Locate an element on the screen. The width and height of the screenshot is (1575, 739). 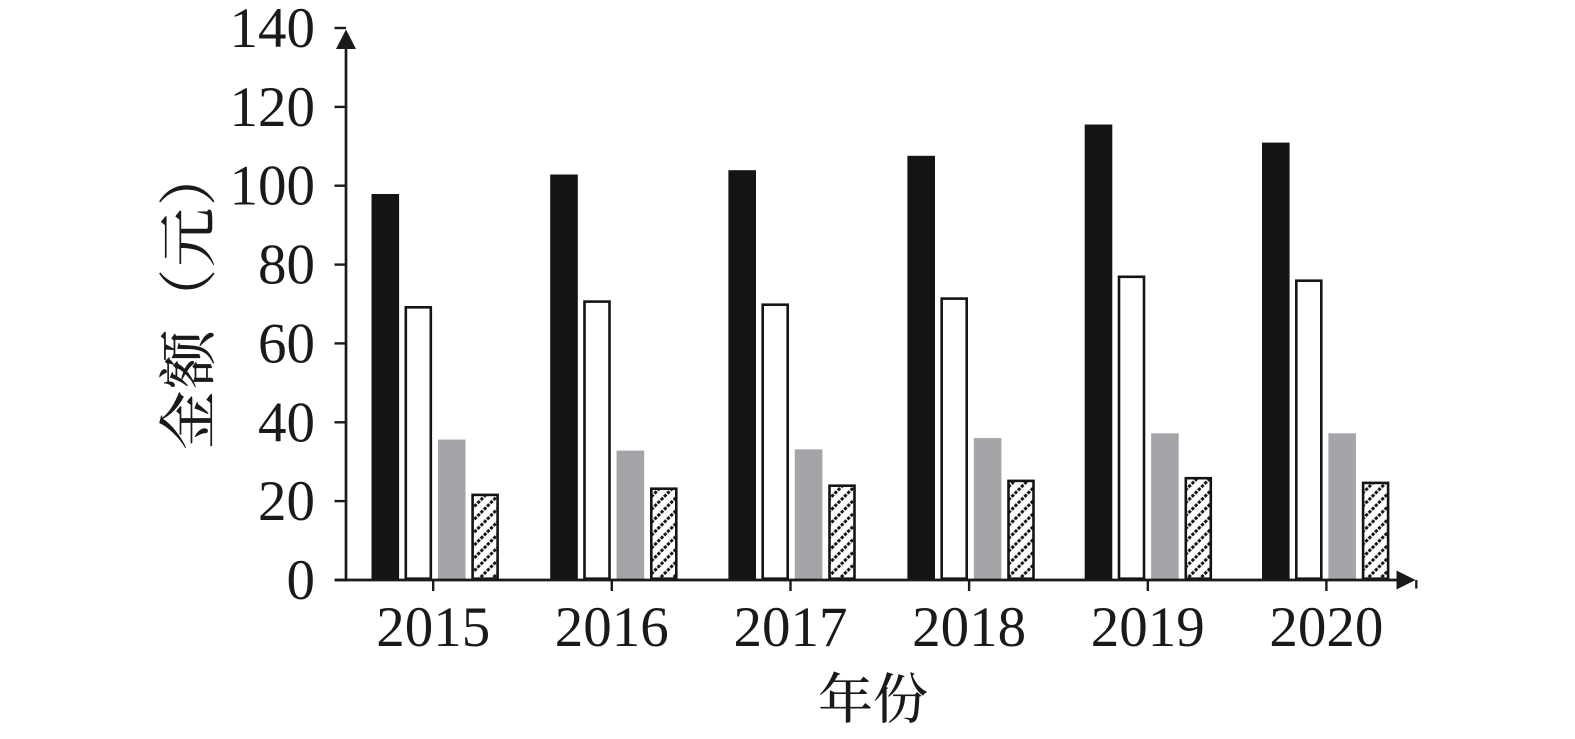
svg-text: 2020 is located at coordinates (1326, 627).